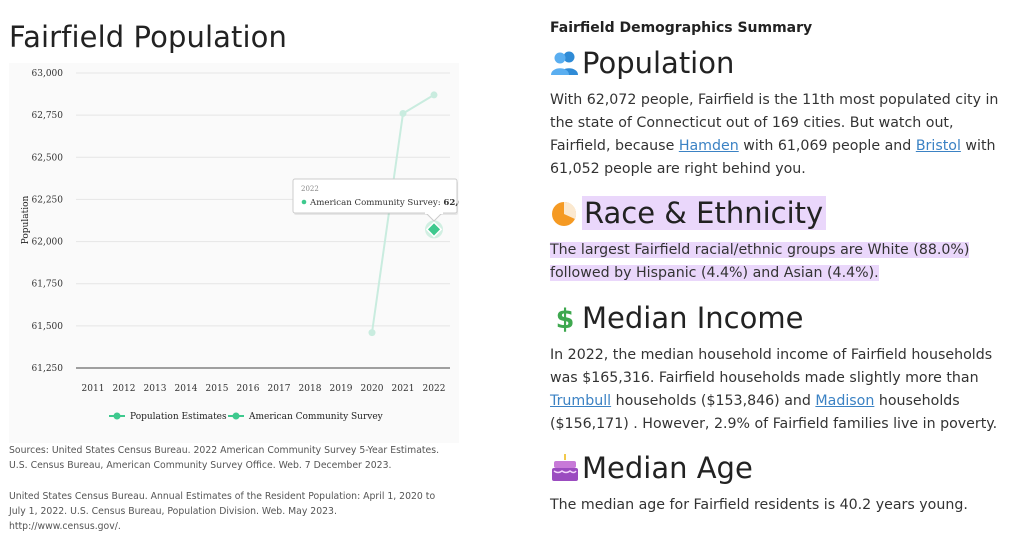 The image size is (1025, 550). What do you see at coordinates (434, 217) in the screenshot?
I see `tooltip-pointer` at bounding box center [434, 217].